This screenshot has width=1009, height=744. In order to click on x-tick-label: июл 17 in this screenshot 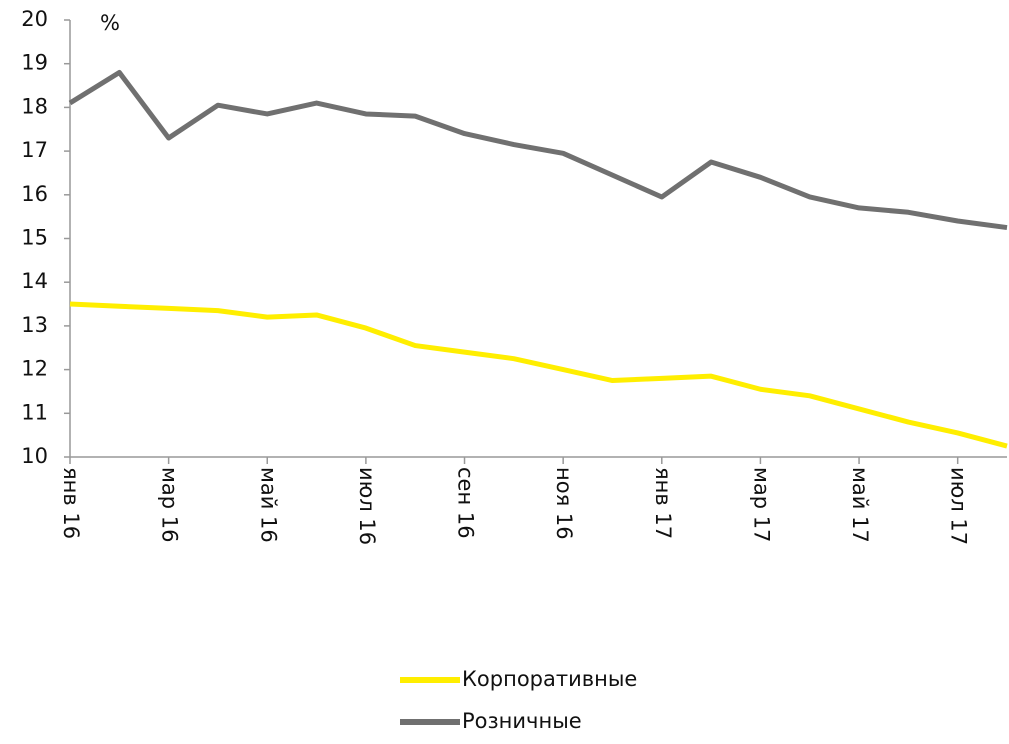, I will do `click(959, 506)`.